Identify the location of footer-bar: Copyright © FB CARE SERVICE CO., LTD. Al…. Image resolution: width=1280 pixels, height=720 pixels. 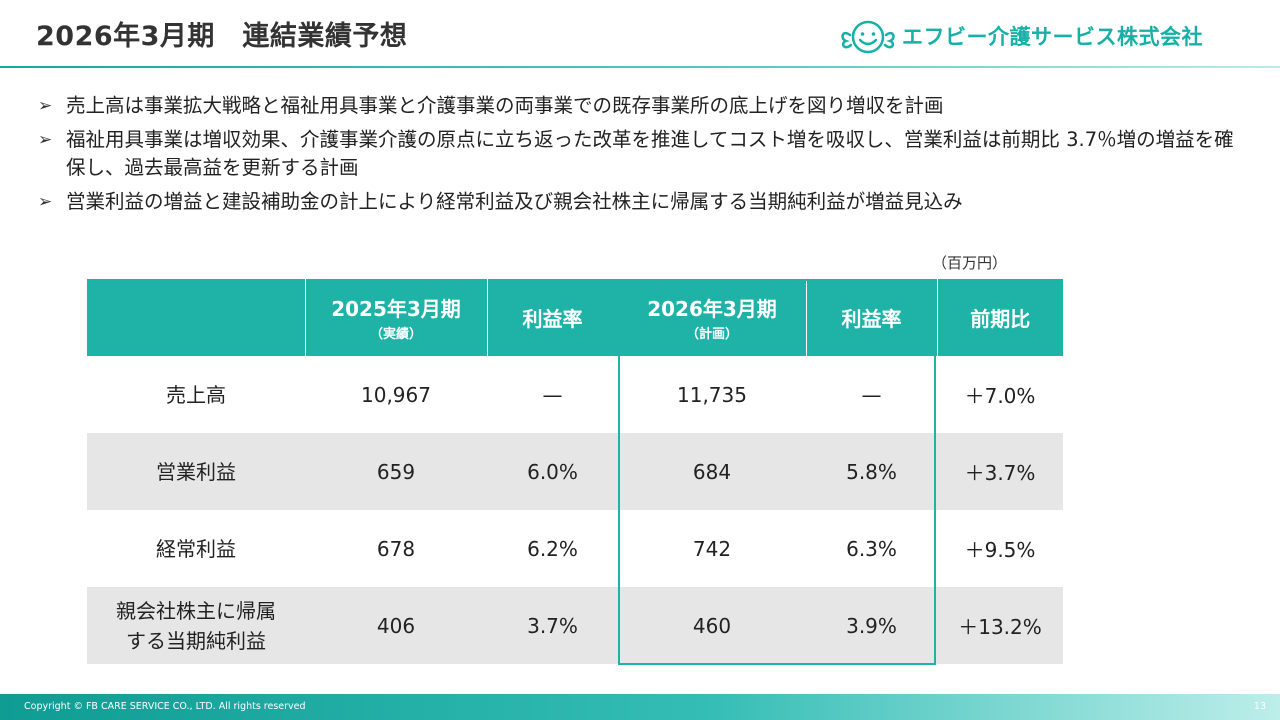
(640, 707).